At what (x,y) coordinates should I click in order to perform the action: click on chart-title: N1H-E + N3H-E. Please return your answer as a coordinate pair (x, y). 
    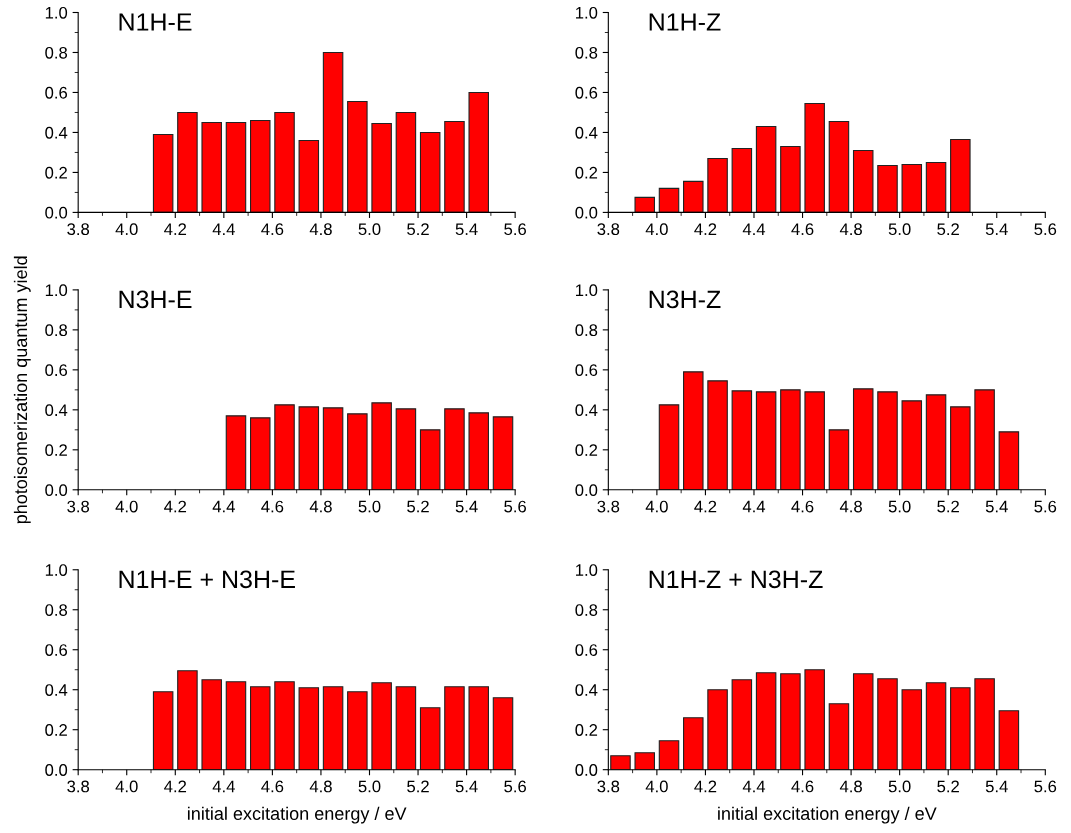
    Looking at the image, I should click on (207, 579).